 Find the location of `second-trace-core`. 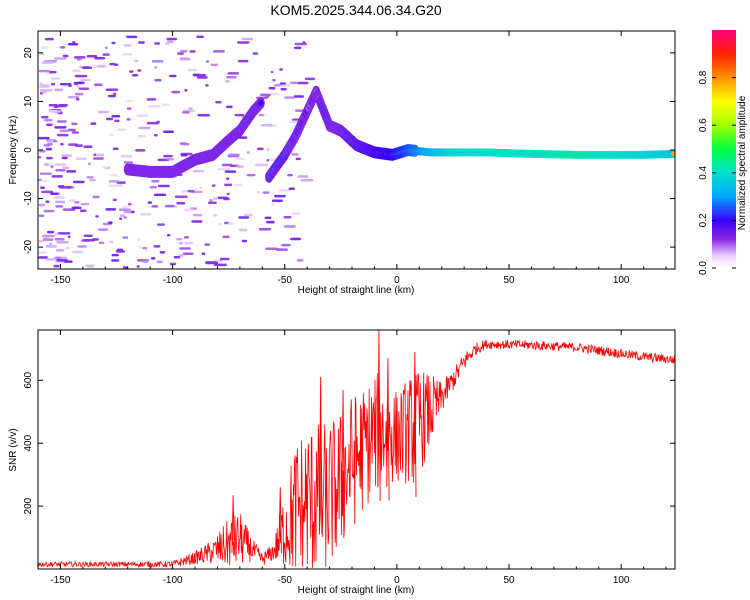

second-trace-core is located at coordinates (672, 154).